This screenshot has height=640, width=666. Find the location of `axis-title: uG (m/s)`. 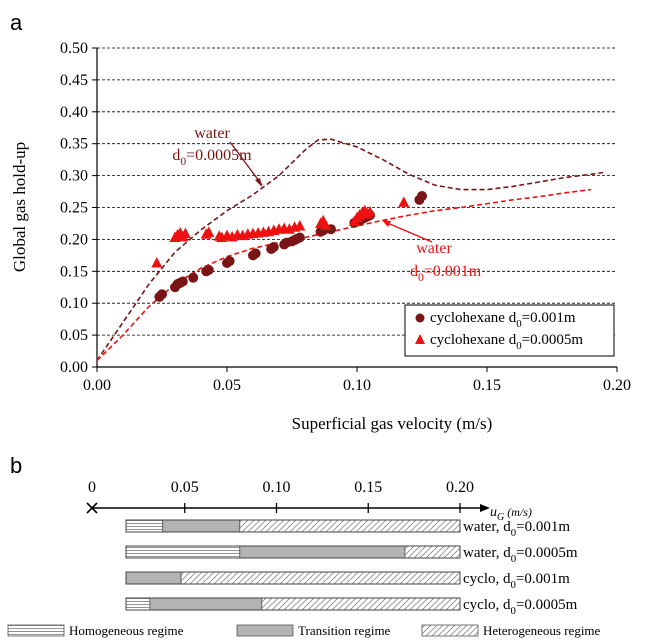

axis-title: uG (m/s) is located at coordinates (511, 514).